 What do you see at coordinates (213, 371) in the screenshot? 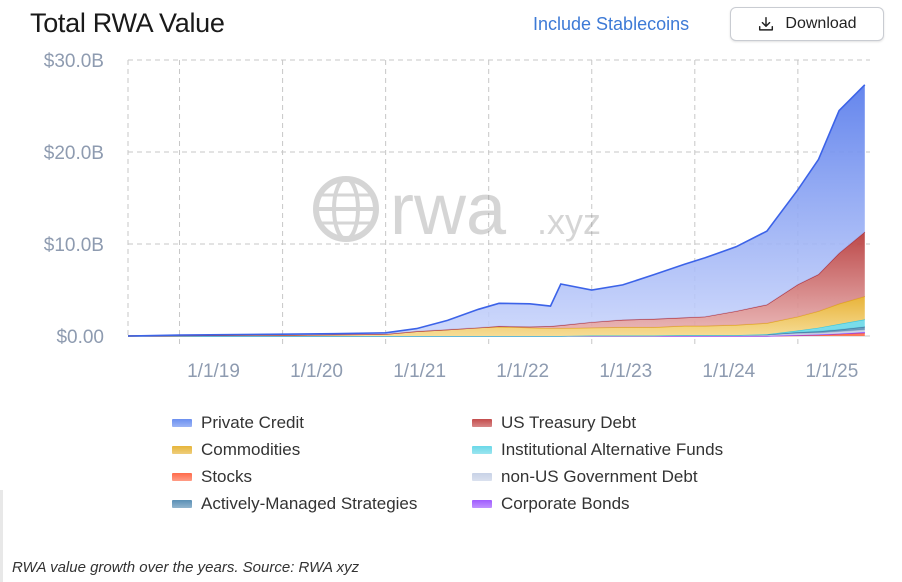
I see `x-tick-label: 1/1/19` at bounding box center [213, 371].